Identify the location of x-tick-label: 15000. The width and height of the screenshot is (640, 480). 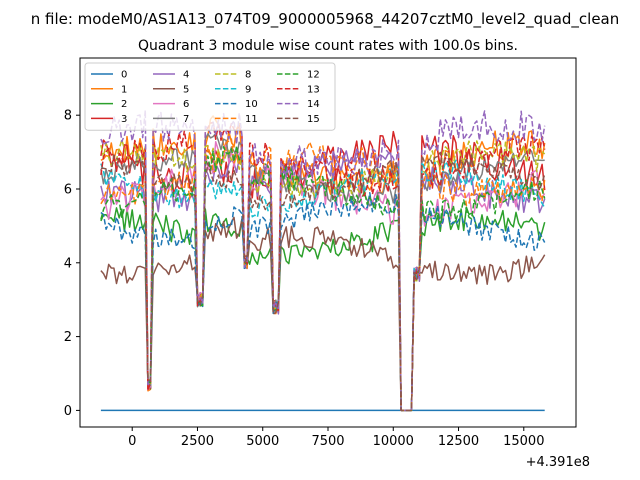
(523, 441).